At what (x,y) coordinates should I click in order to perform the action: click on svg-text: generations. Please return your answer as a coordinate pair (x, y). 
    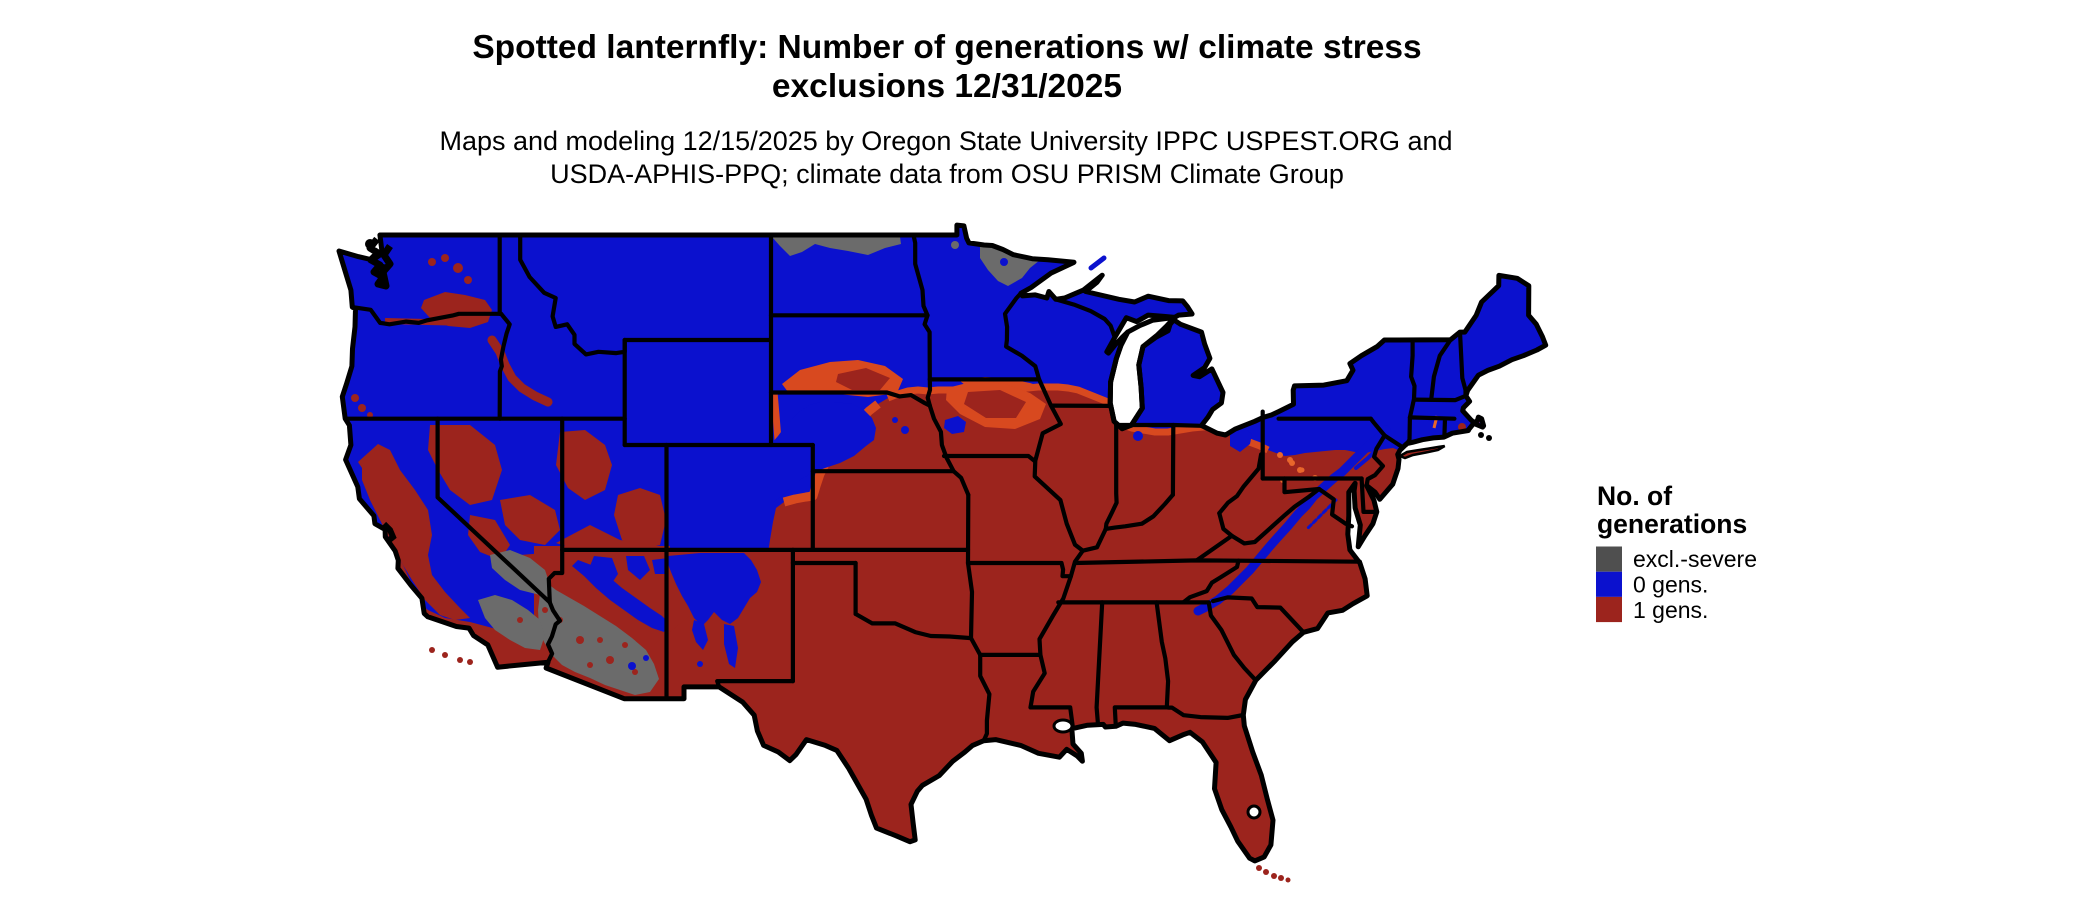
    Looking at the image, I should click on (1672, 524).